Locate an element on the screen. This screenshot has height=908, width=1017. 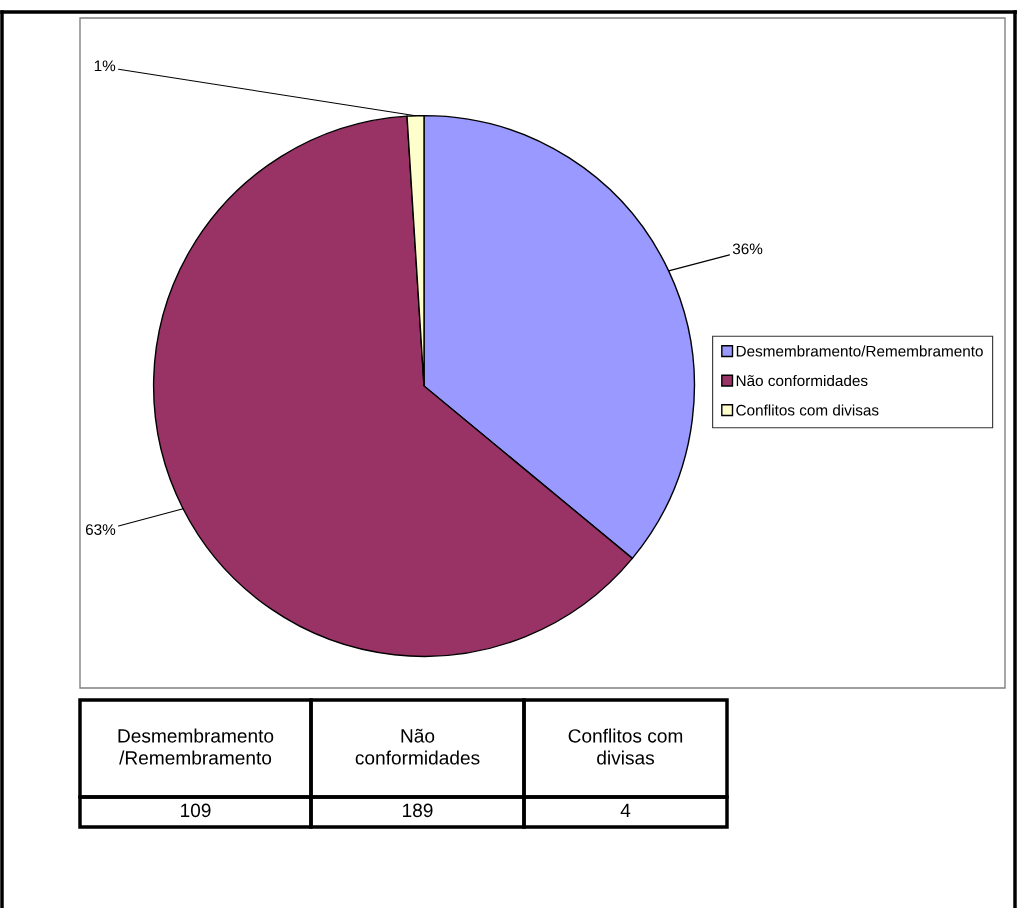
text: 4 is located at coordinates (625, 810).